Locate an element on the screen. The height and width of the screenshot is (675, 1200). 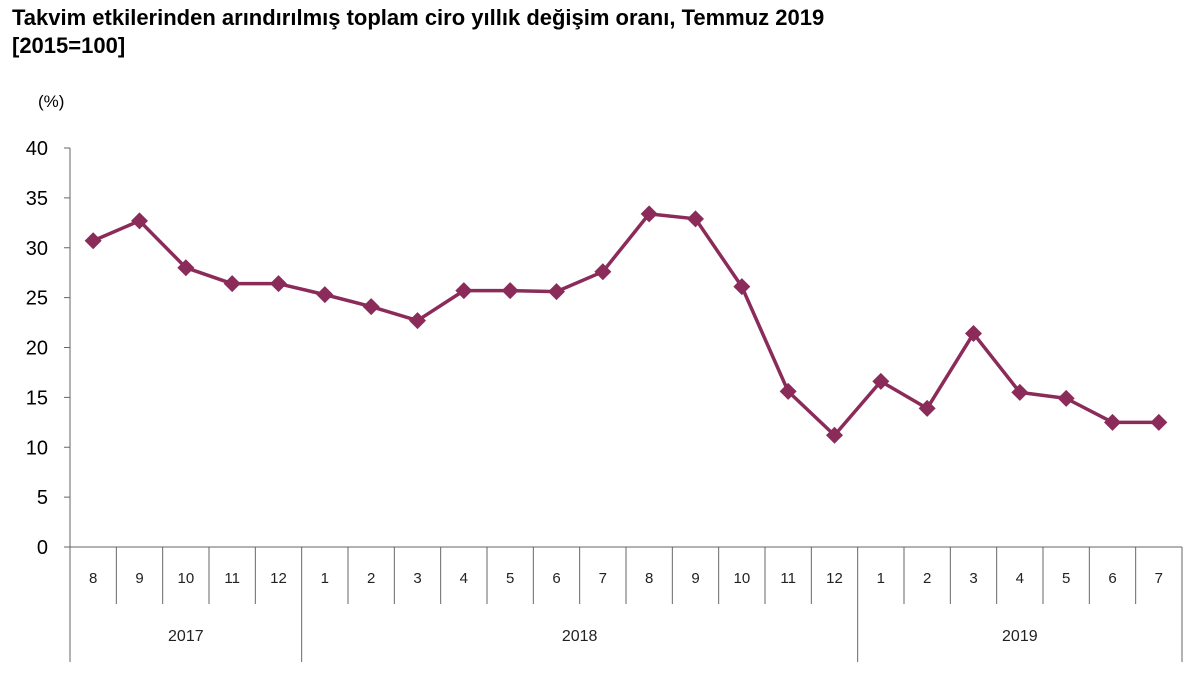
y-tick-label: 30 is located at coordinates (37, 249).